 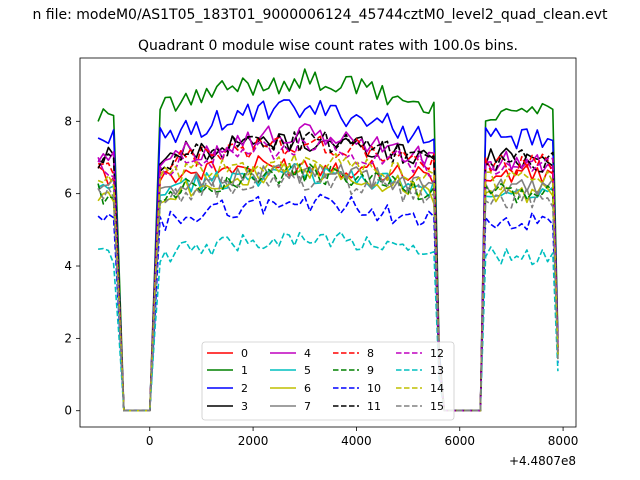 What do you see at coordinates (437, 388) in the screenshot?
I see `legend-label-14: 14` at bounding box center [437, 388].